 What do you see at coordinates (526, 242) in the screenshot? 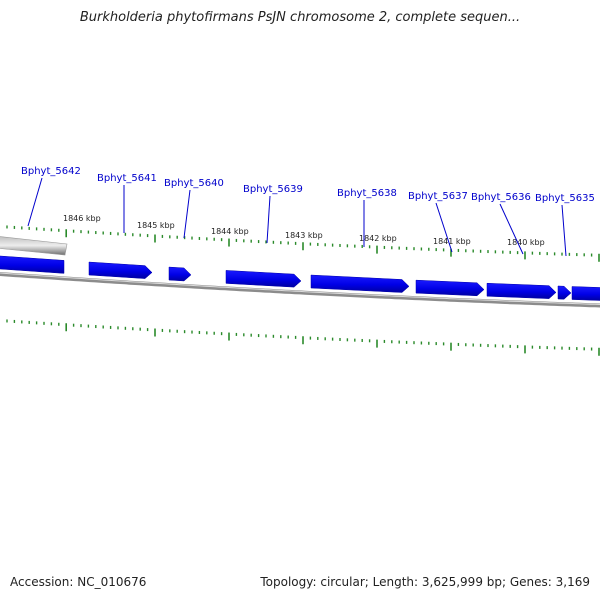
I see `kbp-label: 1840 kbp` at bounding box center [526, 242].